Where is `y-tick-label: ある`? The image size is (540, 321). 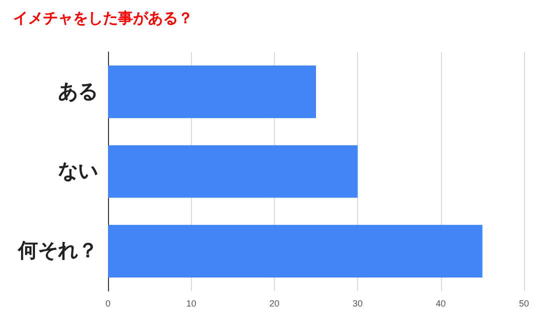 y-tick-label: ある is located at coordinates (78, 91).